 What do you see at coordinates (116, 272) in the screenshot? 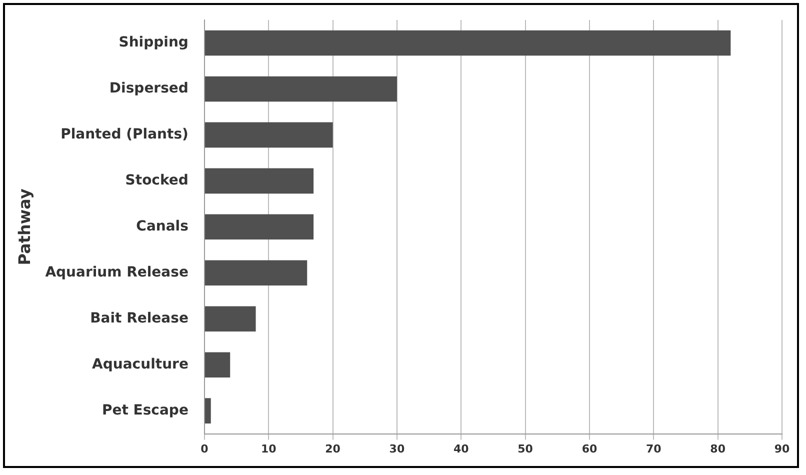
I see `y-tick-label: Aquarium Release` at bounding box center [116, 272].